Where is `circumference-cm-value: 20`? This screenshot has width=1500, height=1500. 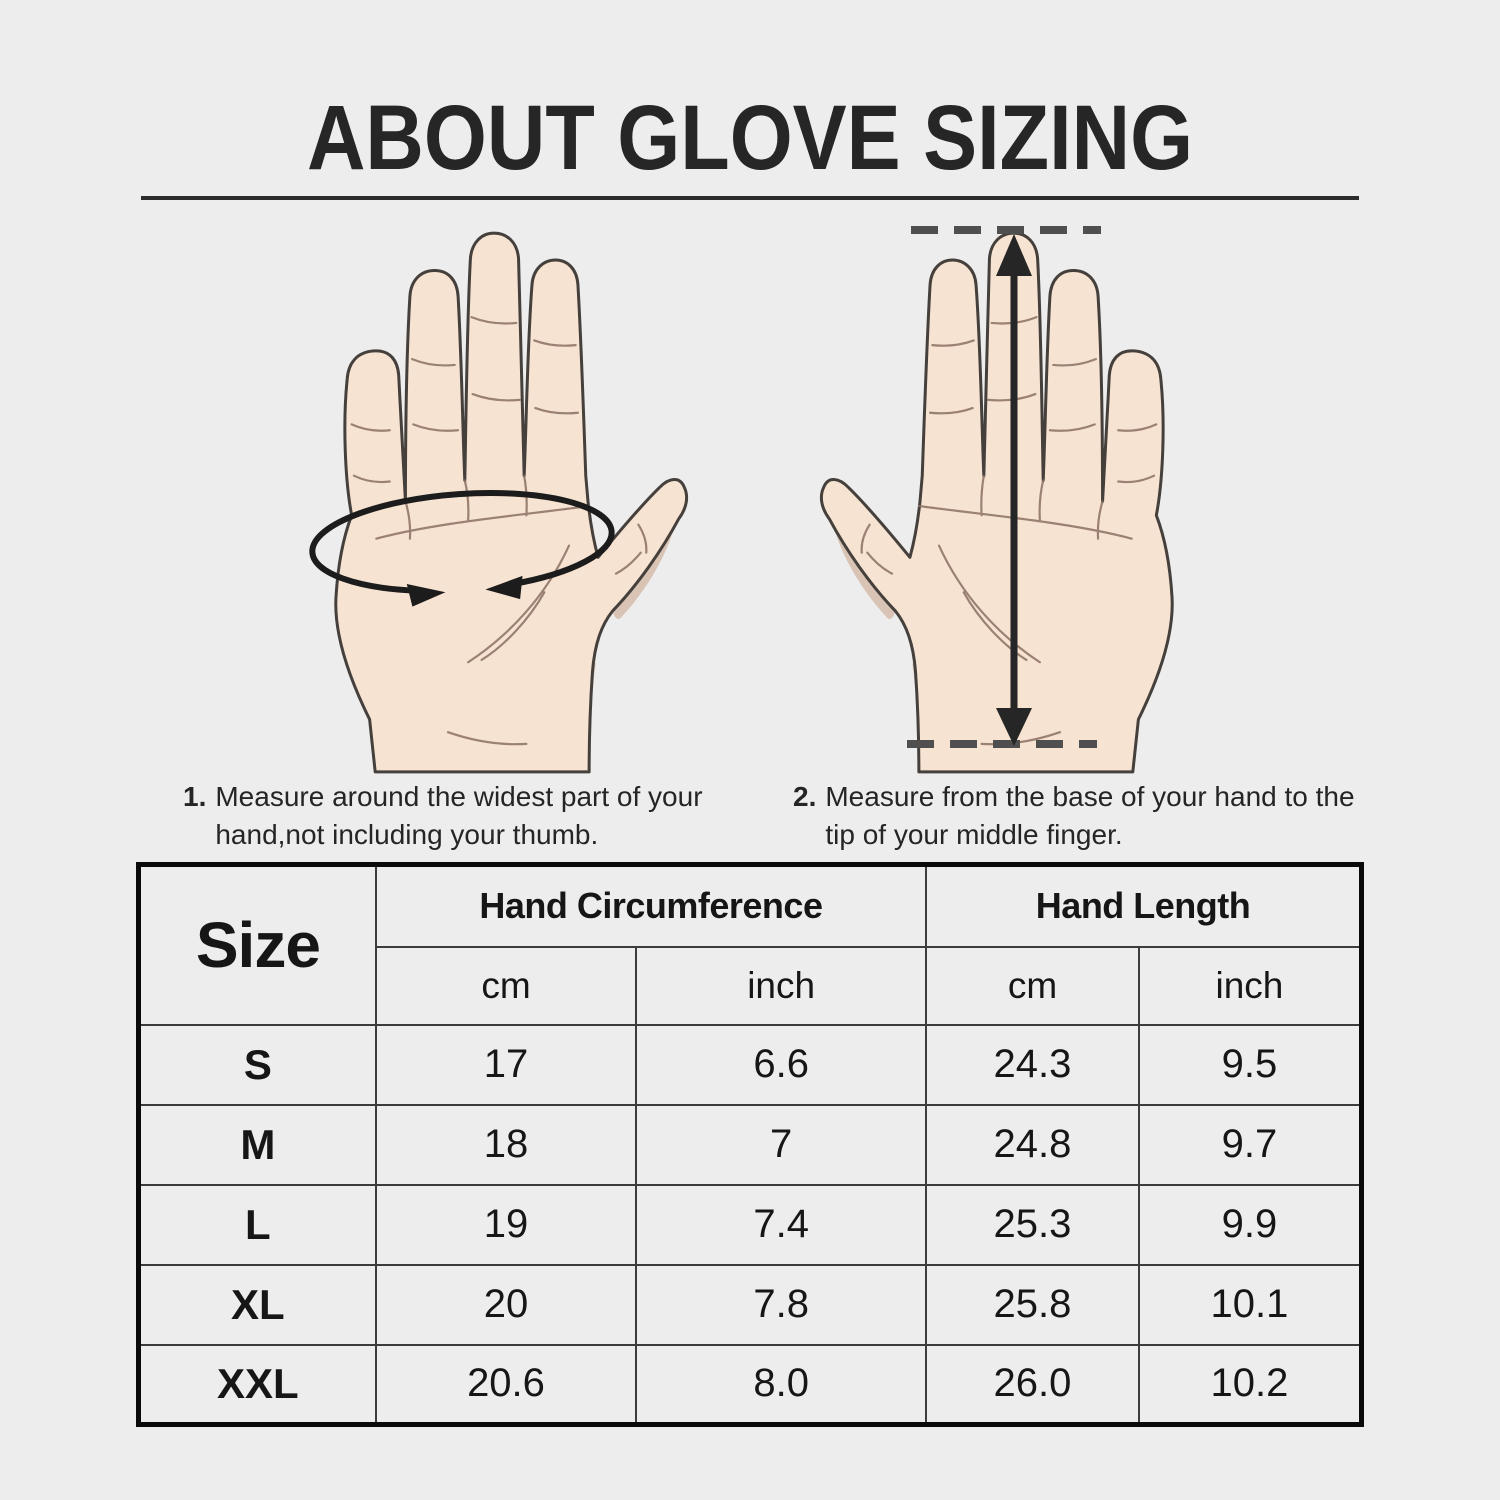
circumference-cm-value: 20 is located at coordinates (506, 1304).